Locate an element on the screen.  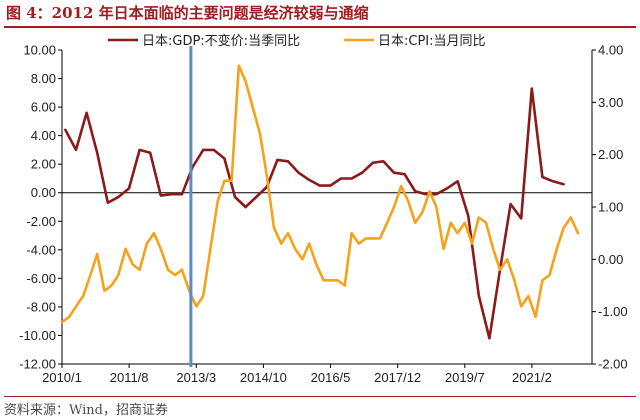
y-left-tick-label: 0.00 is located at coordinates (43, 192).